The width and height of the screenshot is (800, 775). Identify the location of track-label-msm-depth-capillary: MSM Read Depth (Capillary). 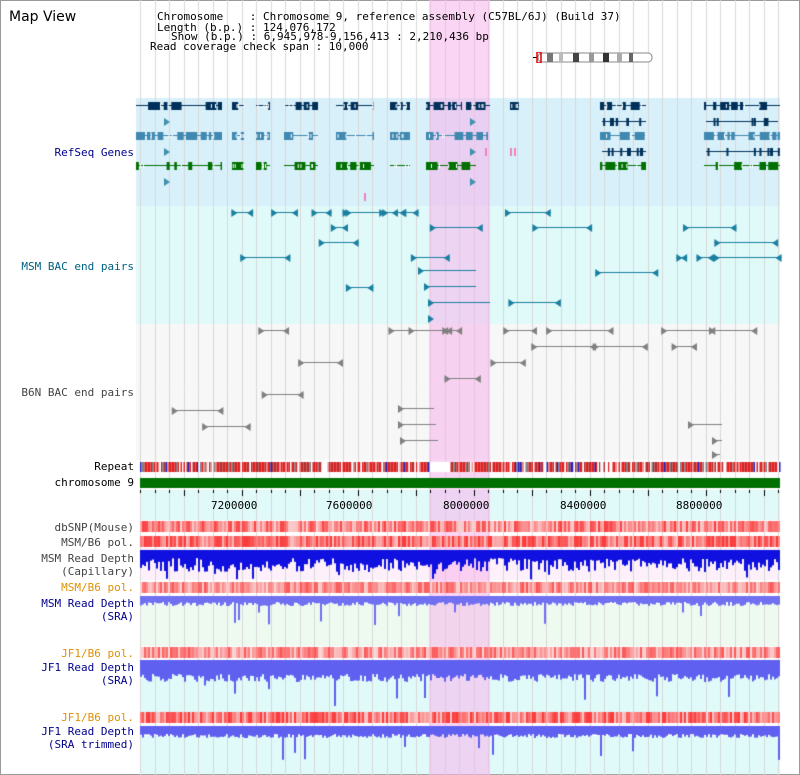
(87, 565).